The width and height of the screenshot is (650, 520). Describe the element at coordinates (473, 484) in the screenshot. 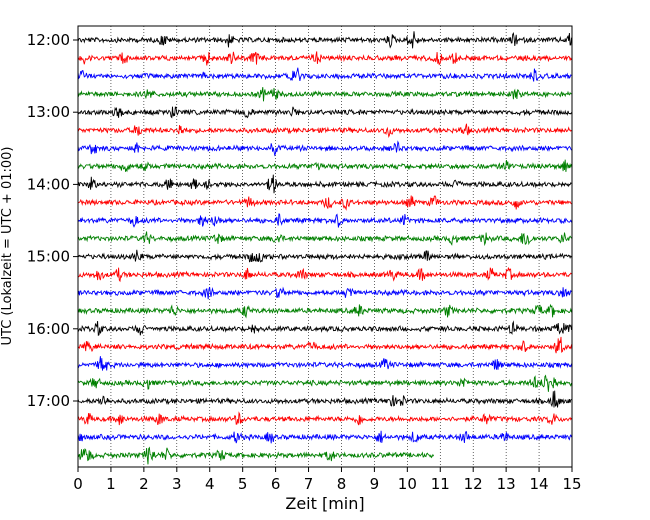

I see `x-tick-label: 12` at that location.